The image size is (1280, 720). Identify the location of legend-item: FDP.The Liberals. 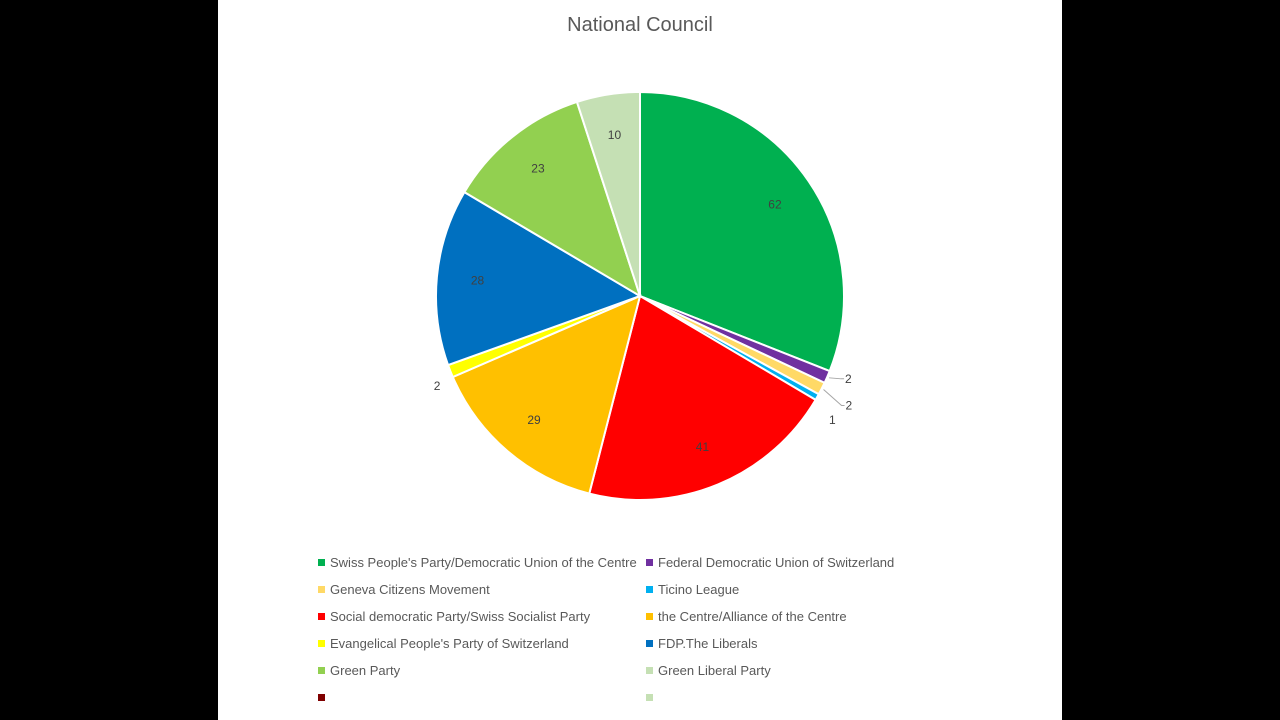
(701, 643).